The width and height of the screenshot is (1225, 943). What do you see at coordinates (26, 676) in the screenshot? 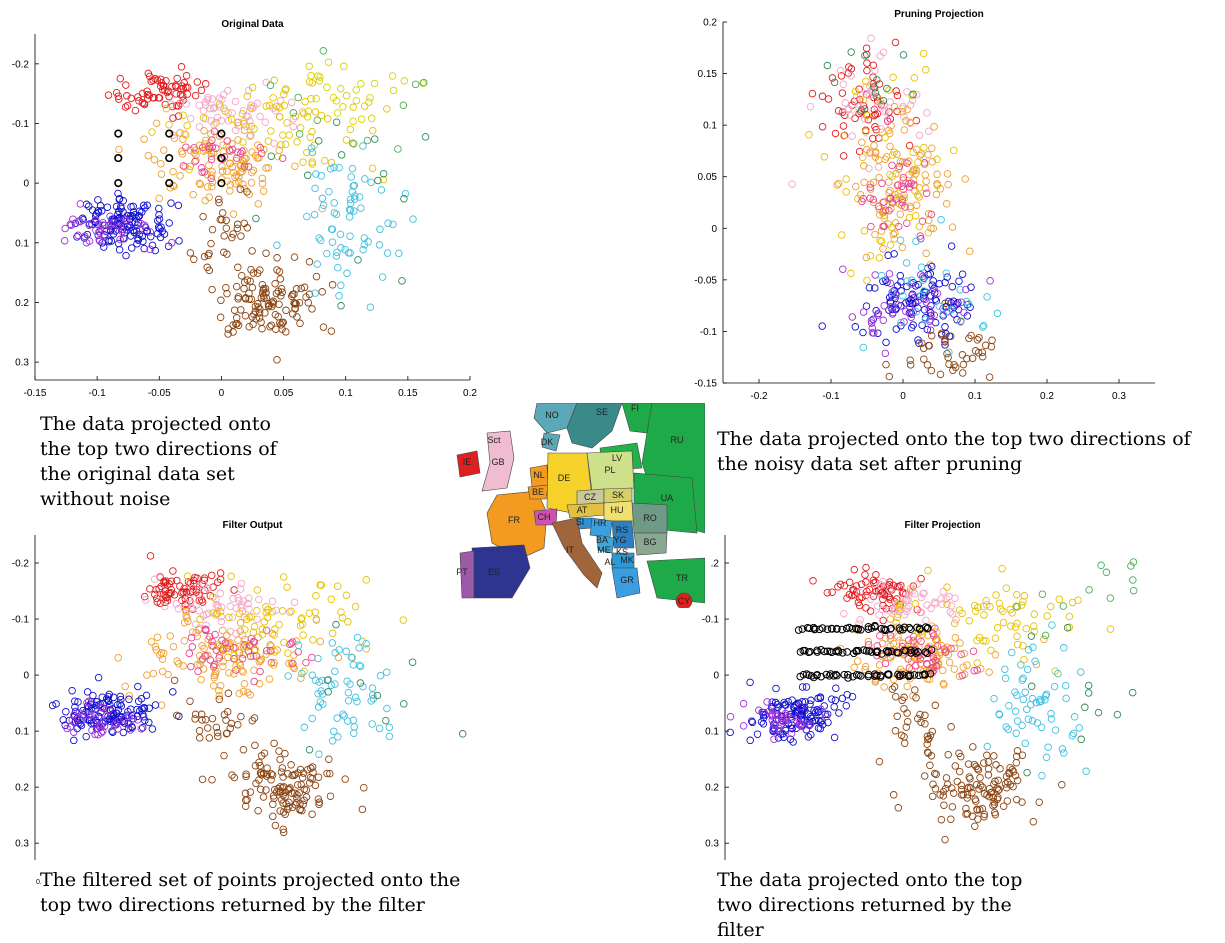
I see `y-tick-label: 0` at bounding box center [26, 676].